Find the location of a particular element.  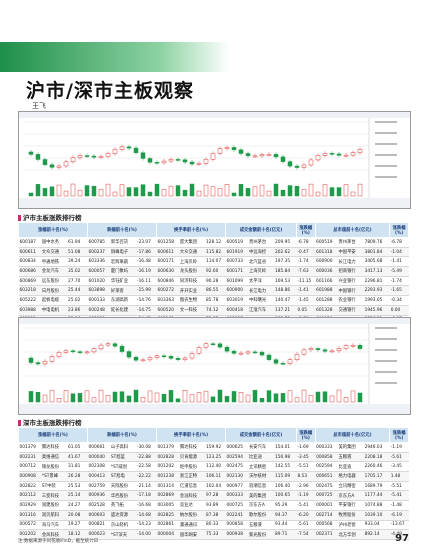

table-cell: 600248 is located at coordinates (98, 310).